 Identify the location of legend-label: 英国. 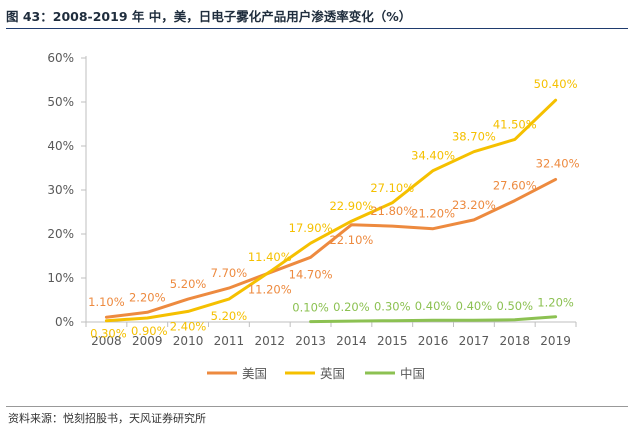
(332, 373).